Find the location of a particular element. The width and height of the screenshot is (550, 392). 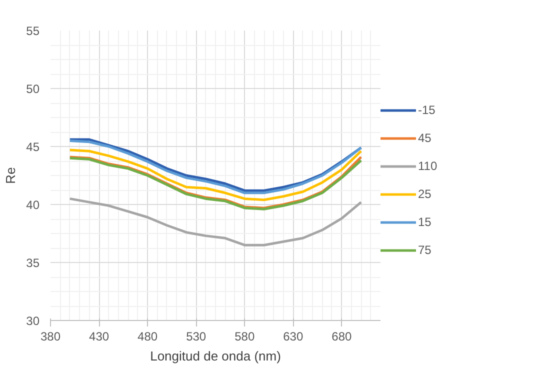

y-axis-title: Re is located at coordinates (10, 175).